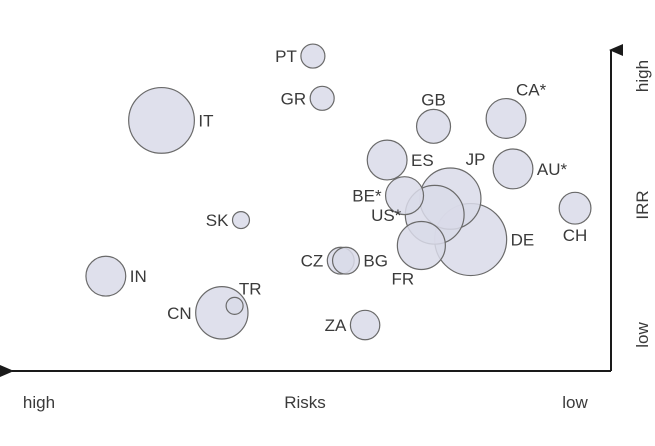 The width and height of the screenshot is (655, 446). Describe the element at coordinates (387, 160) in the screenshot. I see `bubble-es` at that location.